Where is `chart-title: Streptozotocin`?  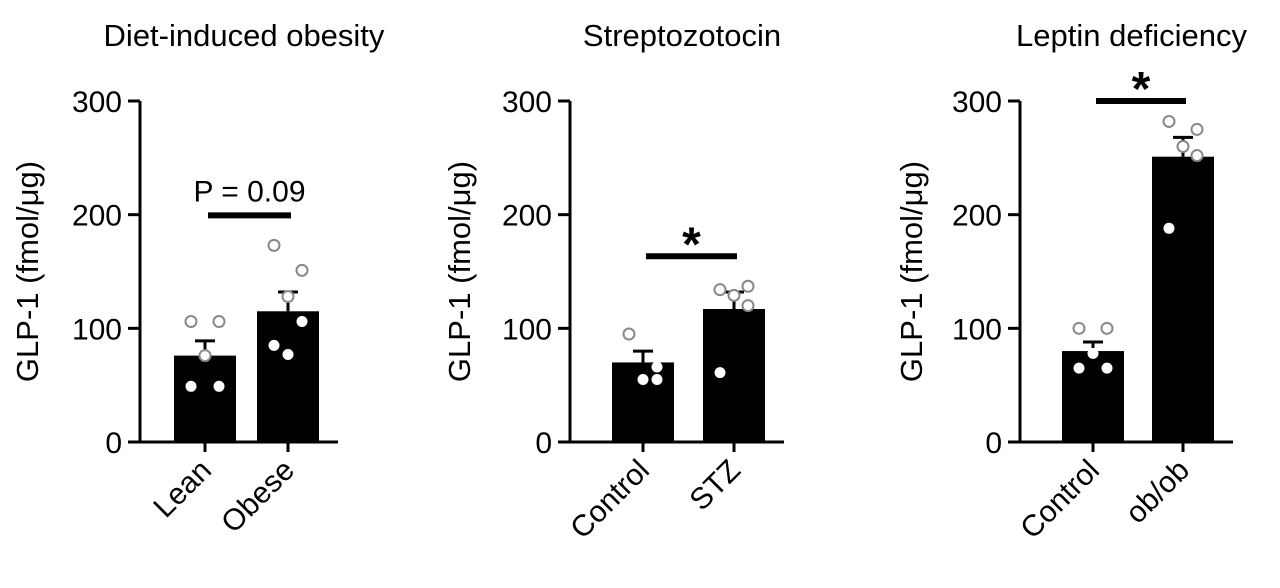
chart-title: Streptozotocin is located at coordinates (682, 35).